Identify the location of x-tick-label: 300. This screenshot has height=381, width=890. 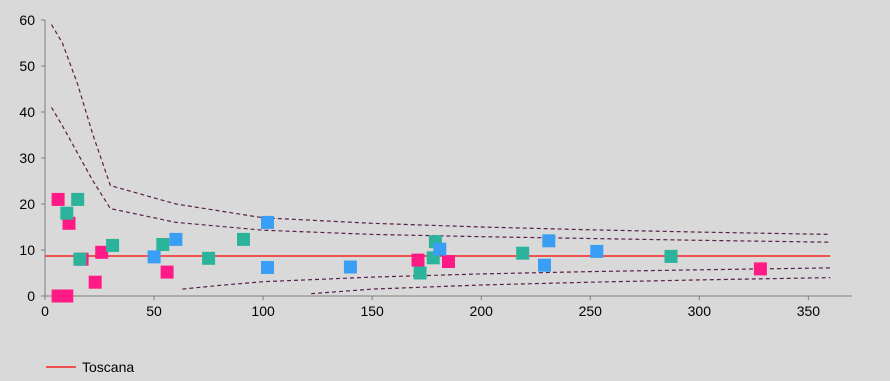
(700, 311).